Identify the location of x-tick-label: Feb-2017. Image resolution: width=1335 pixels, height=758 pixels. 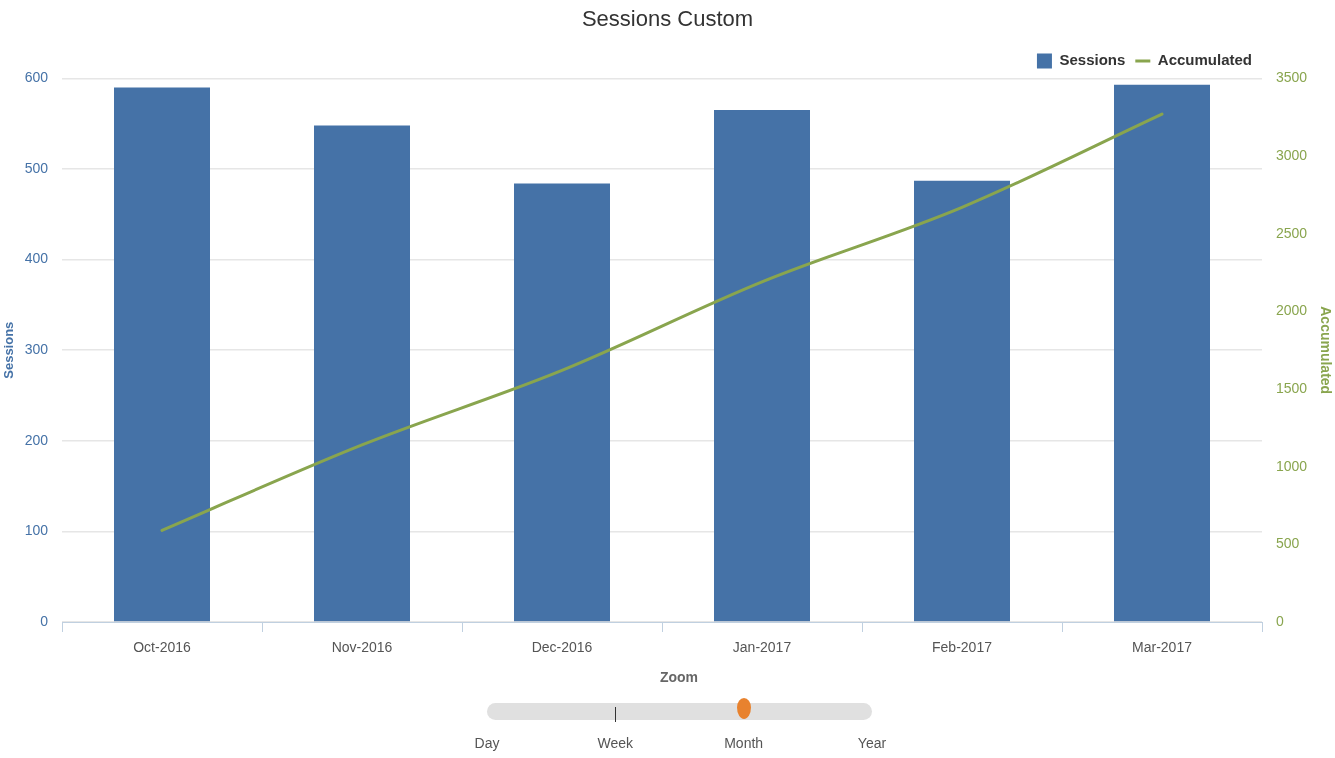
(962, 647).